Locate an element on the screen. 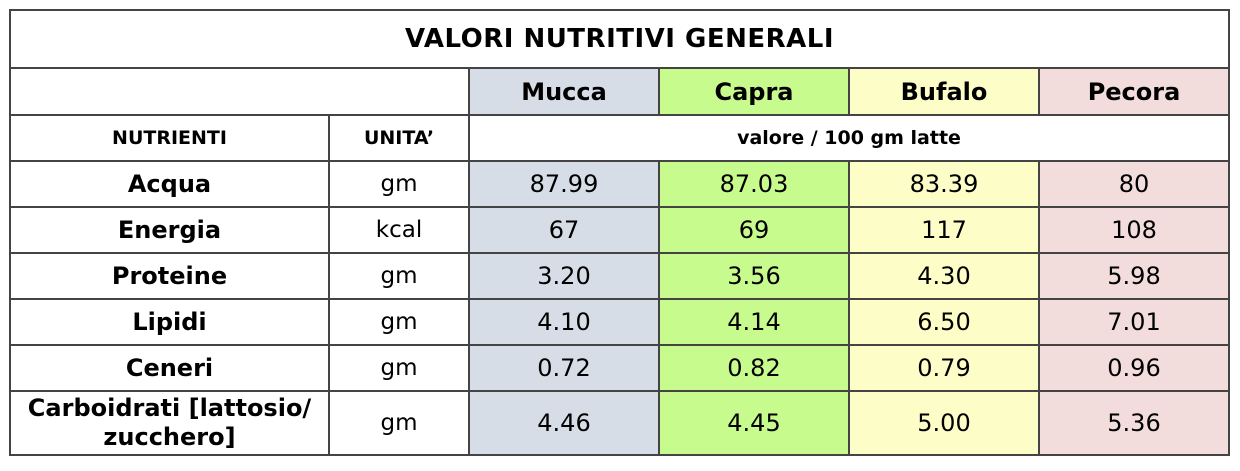 The image size is (1240, 471). value-mucca: 3.20 is located at coordinates (564, 276).